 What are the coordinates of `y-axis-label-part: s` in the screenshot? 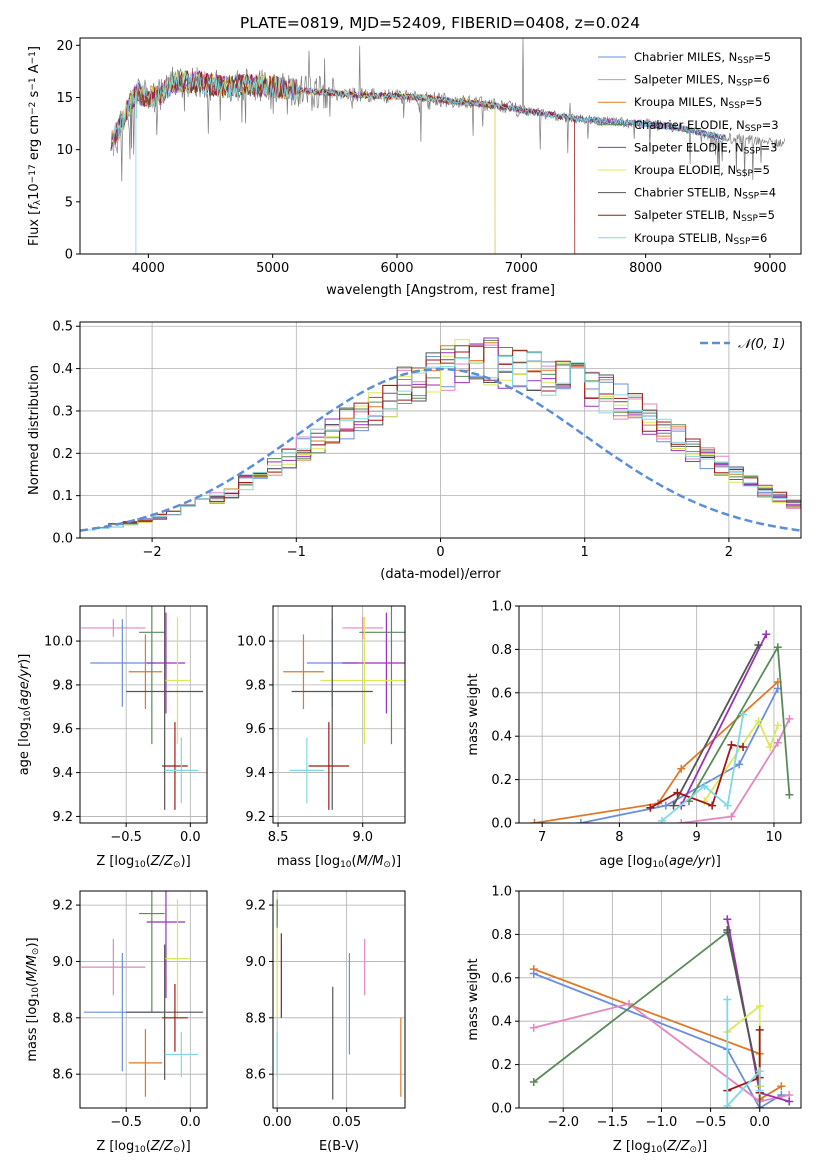 It's located at (34, 95).